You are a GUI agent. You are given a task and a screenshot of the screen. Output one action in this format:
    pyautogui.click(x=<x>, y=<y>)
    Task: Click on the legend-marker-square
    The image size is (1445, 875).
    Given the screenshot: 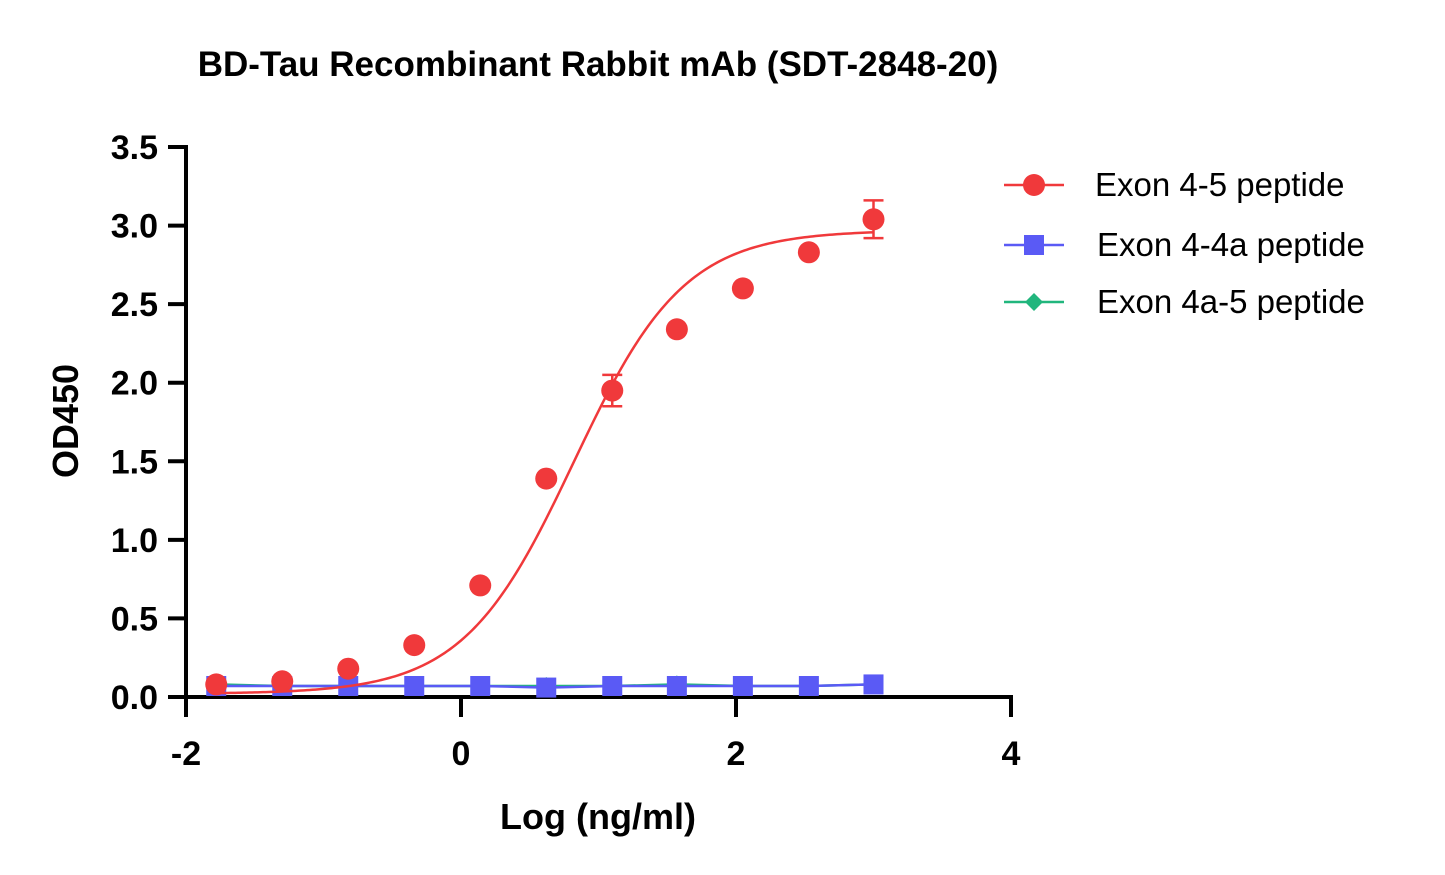 What is the action you would take?
    pyautogui.click(x=1034, y=245)
    